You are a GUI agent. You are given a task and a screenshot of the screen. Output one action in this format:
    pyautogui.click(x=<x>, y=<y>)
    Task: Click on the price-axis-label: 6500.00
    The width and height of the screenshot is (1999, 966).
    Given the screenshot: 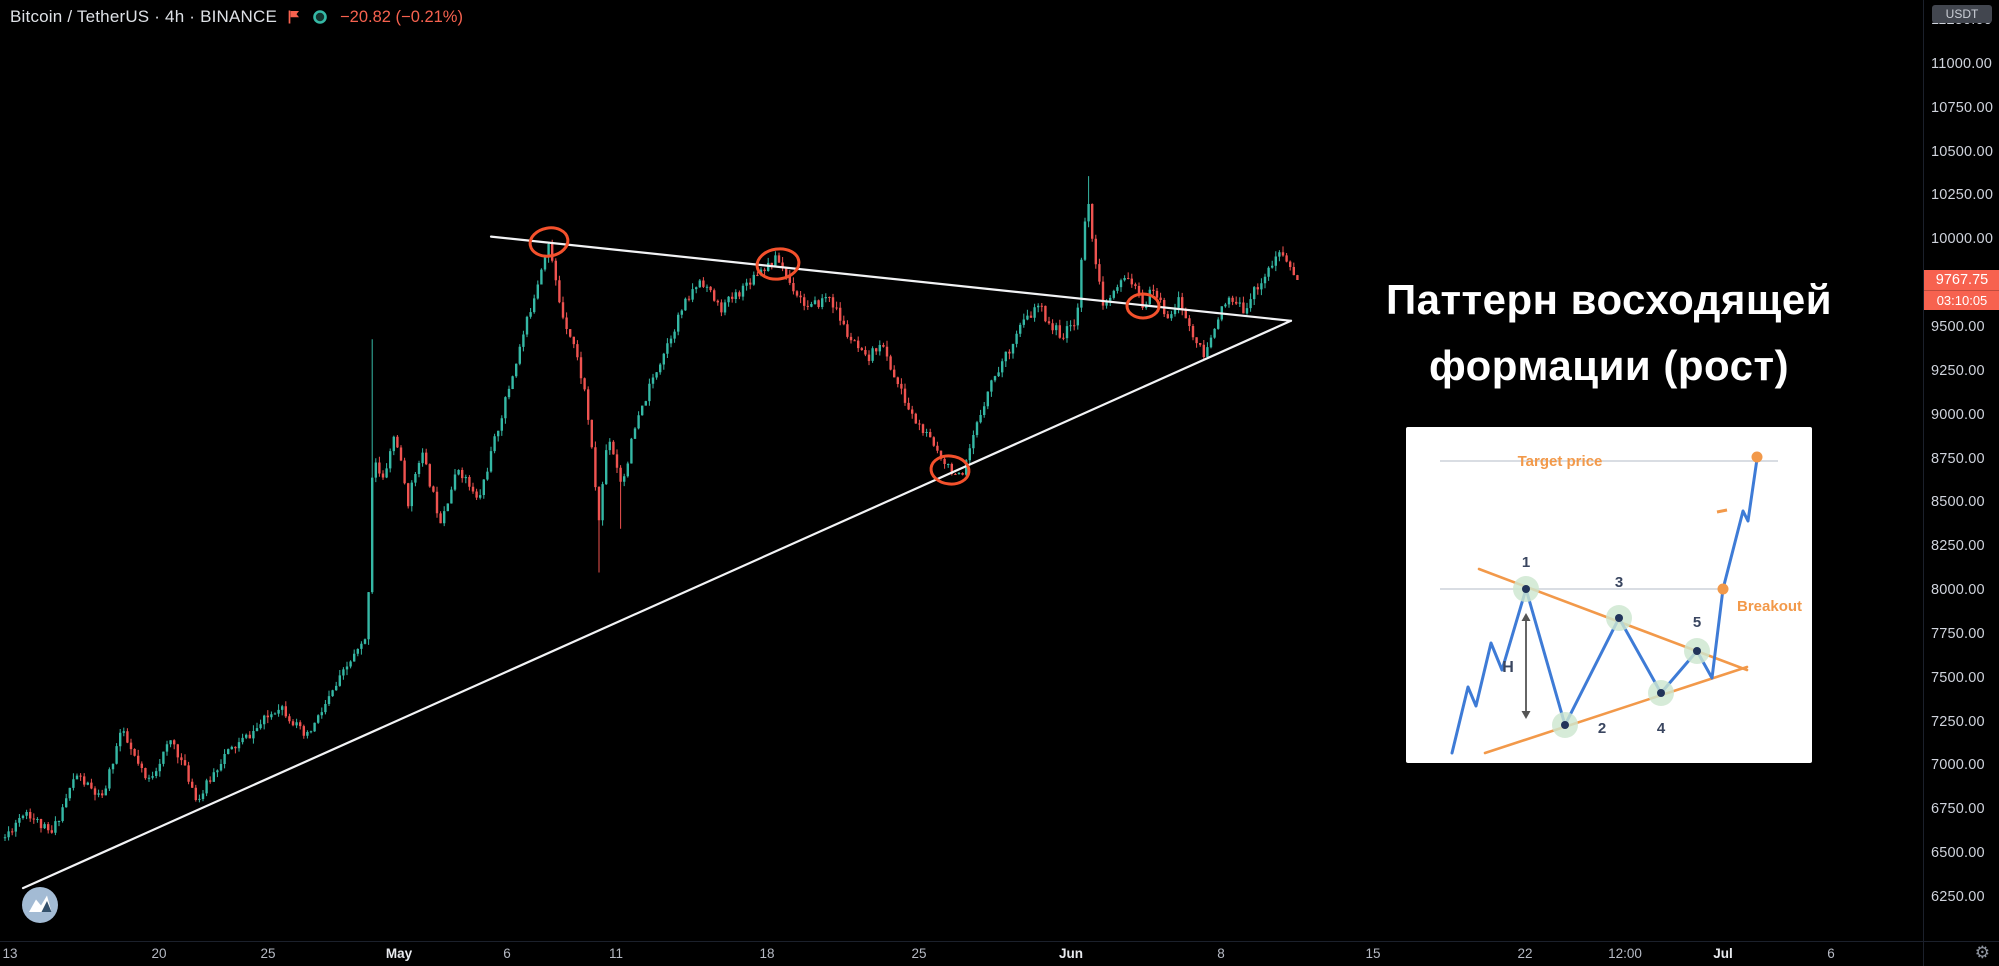 What is the action you would take?
    pyautogui.click(x=1958, y=853)
    